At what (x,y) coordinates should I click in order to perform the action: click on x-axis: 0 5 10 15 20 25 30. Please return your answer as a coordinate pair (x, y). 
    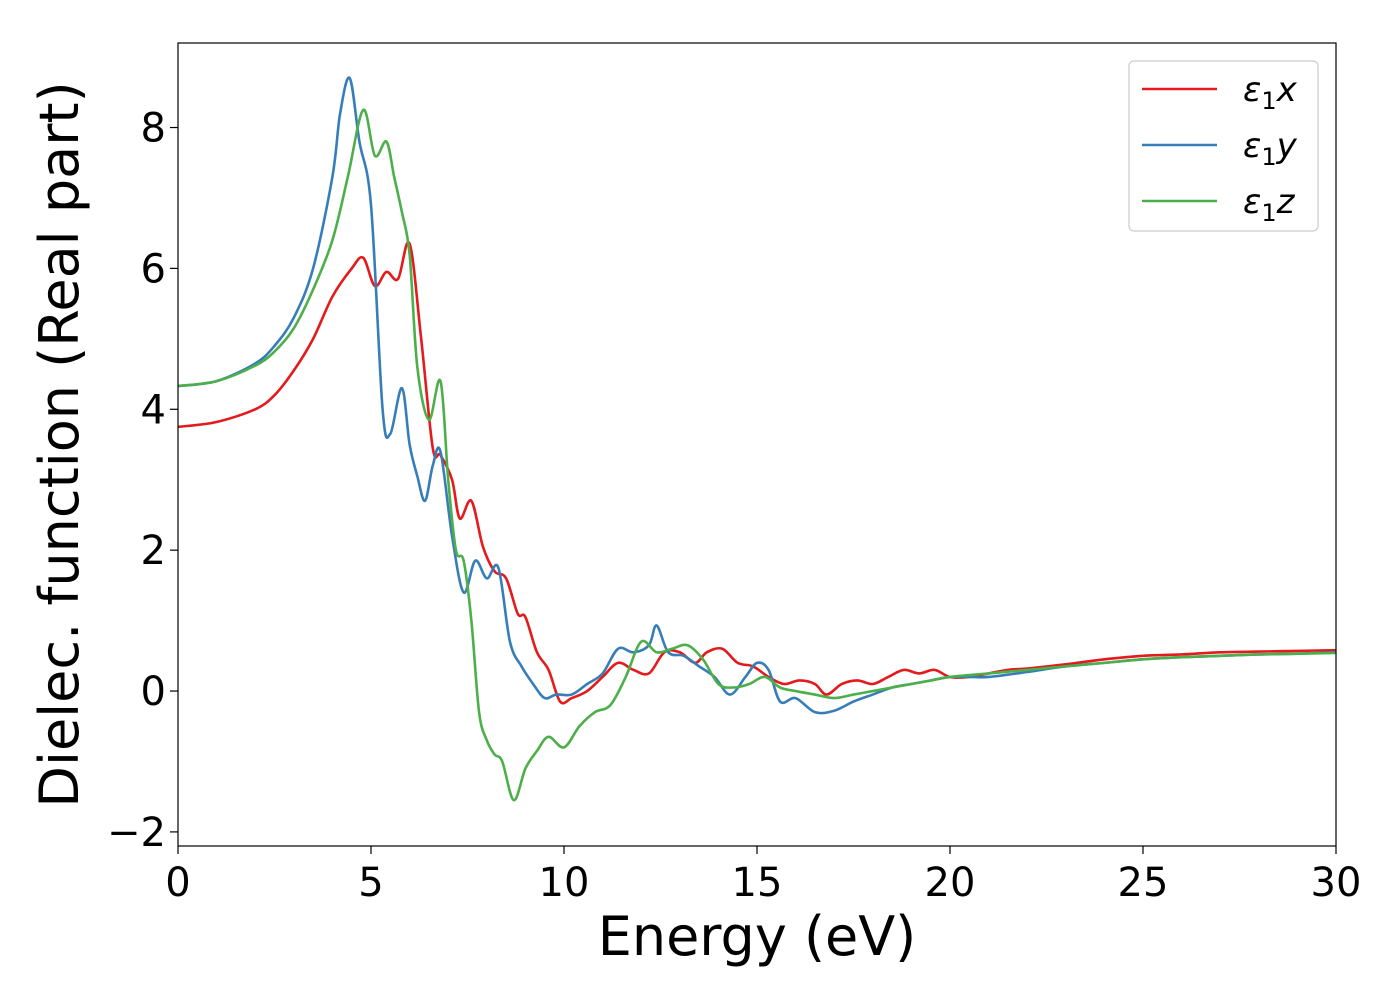
    Looking at the image, I should click on (763, 876).